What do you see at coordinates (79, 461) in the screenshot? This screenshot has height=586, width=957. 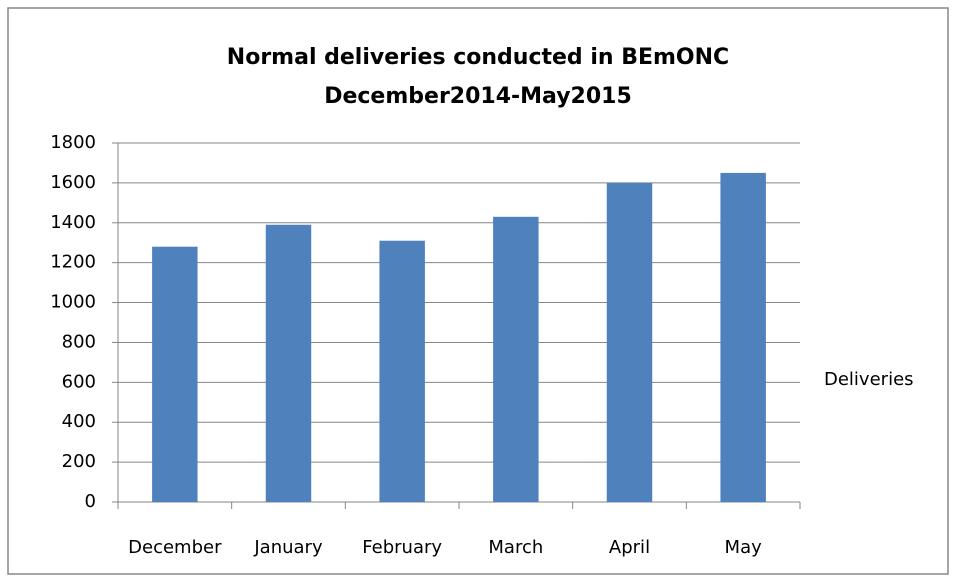 I see `y-tick-label: 200` at bounding box center [79, 461].